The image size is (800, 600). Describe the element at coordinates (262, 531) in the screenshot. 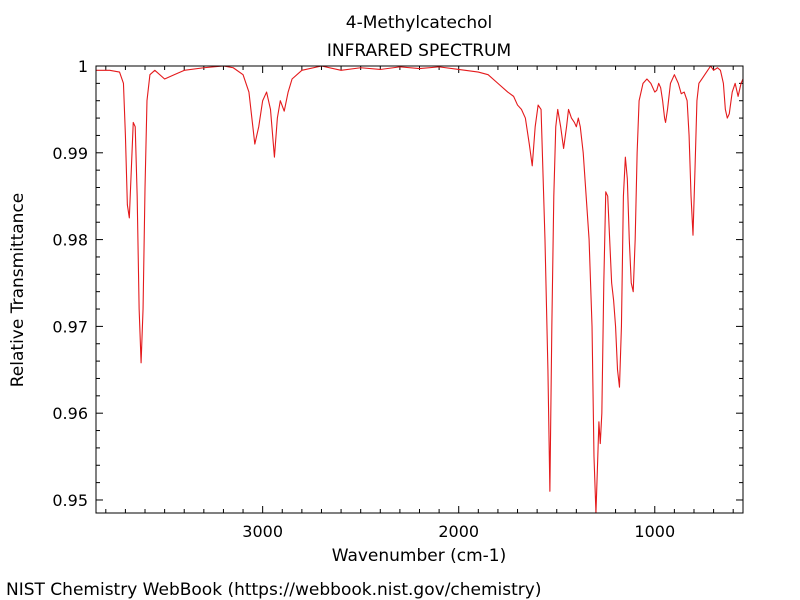

I see `x-tick-label: 3000` at that location.